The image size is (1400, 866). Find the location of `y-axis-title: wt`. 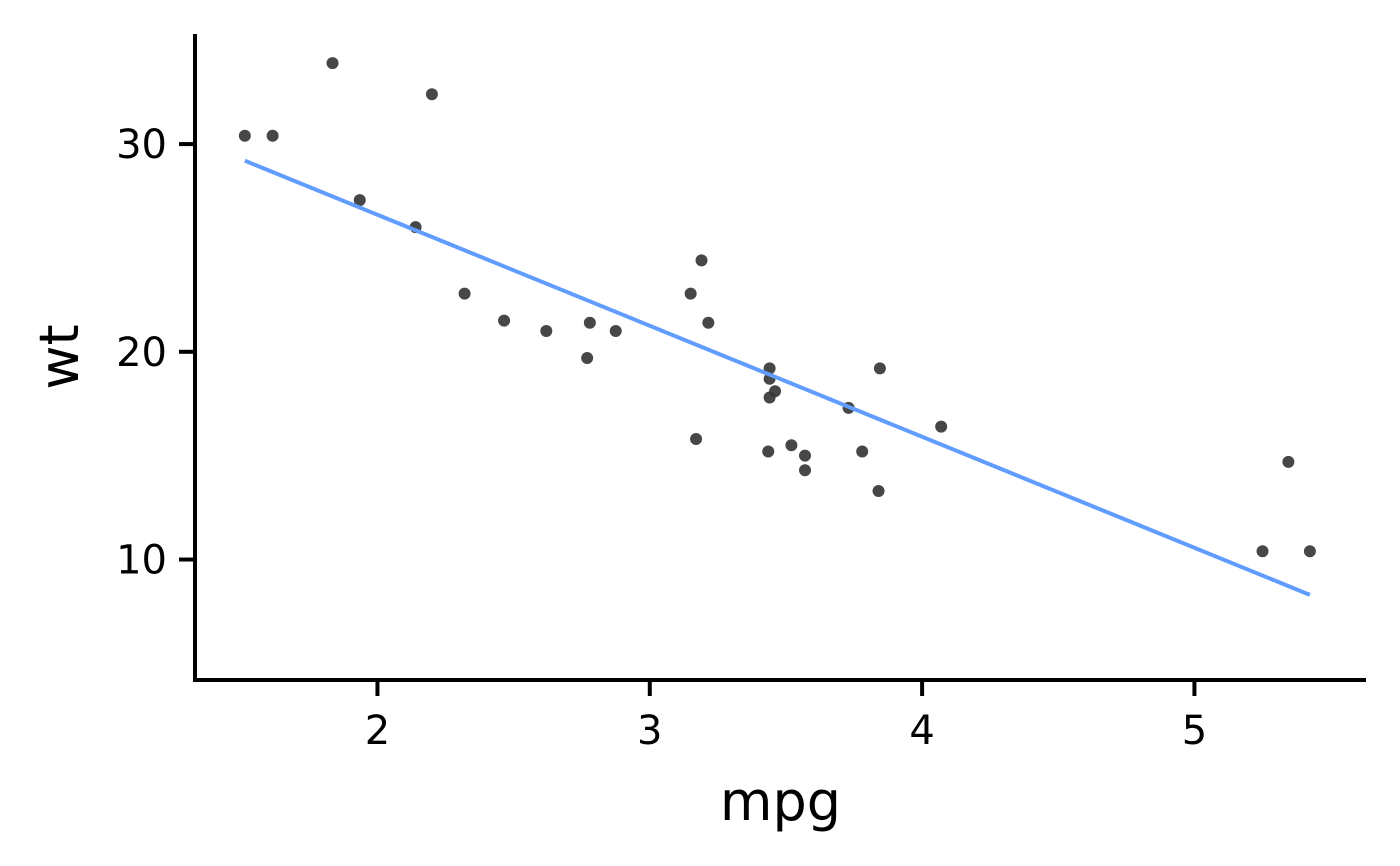

y-axis-title: wt is located at coordinates (59, 356).